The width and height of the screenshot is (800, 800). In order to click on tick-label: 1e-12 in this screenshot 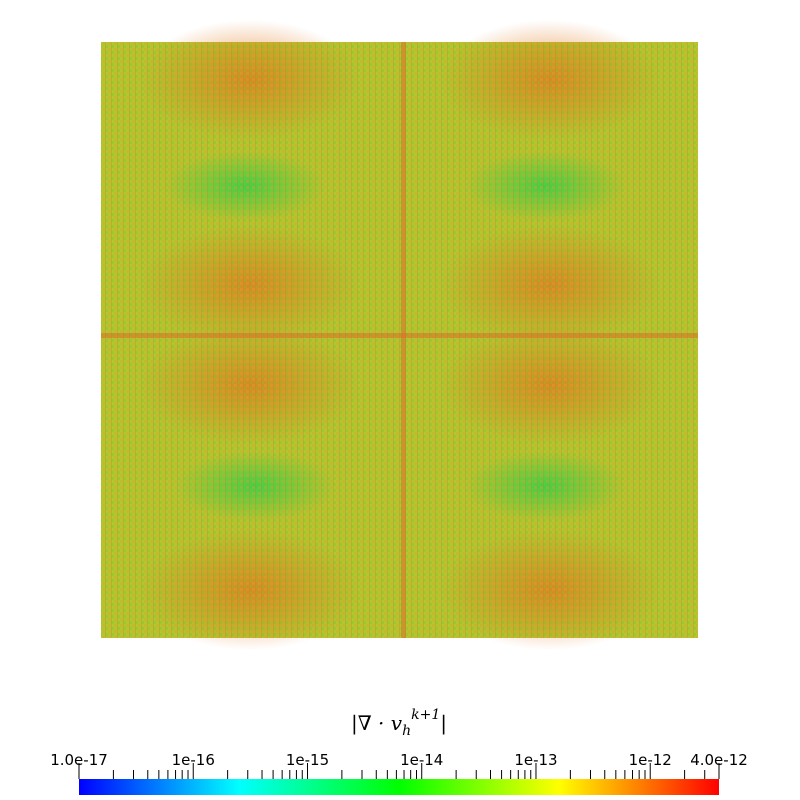, I will do `click(650, 760)`.